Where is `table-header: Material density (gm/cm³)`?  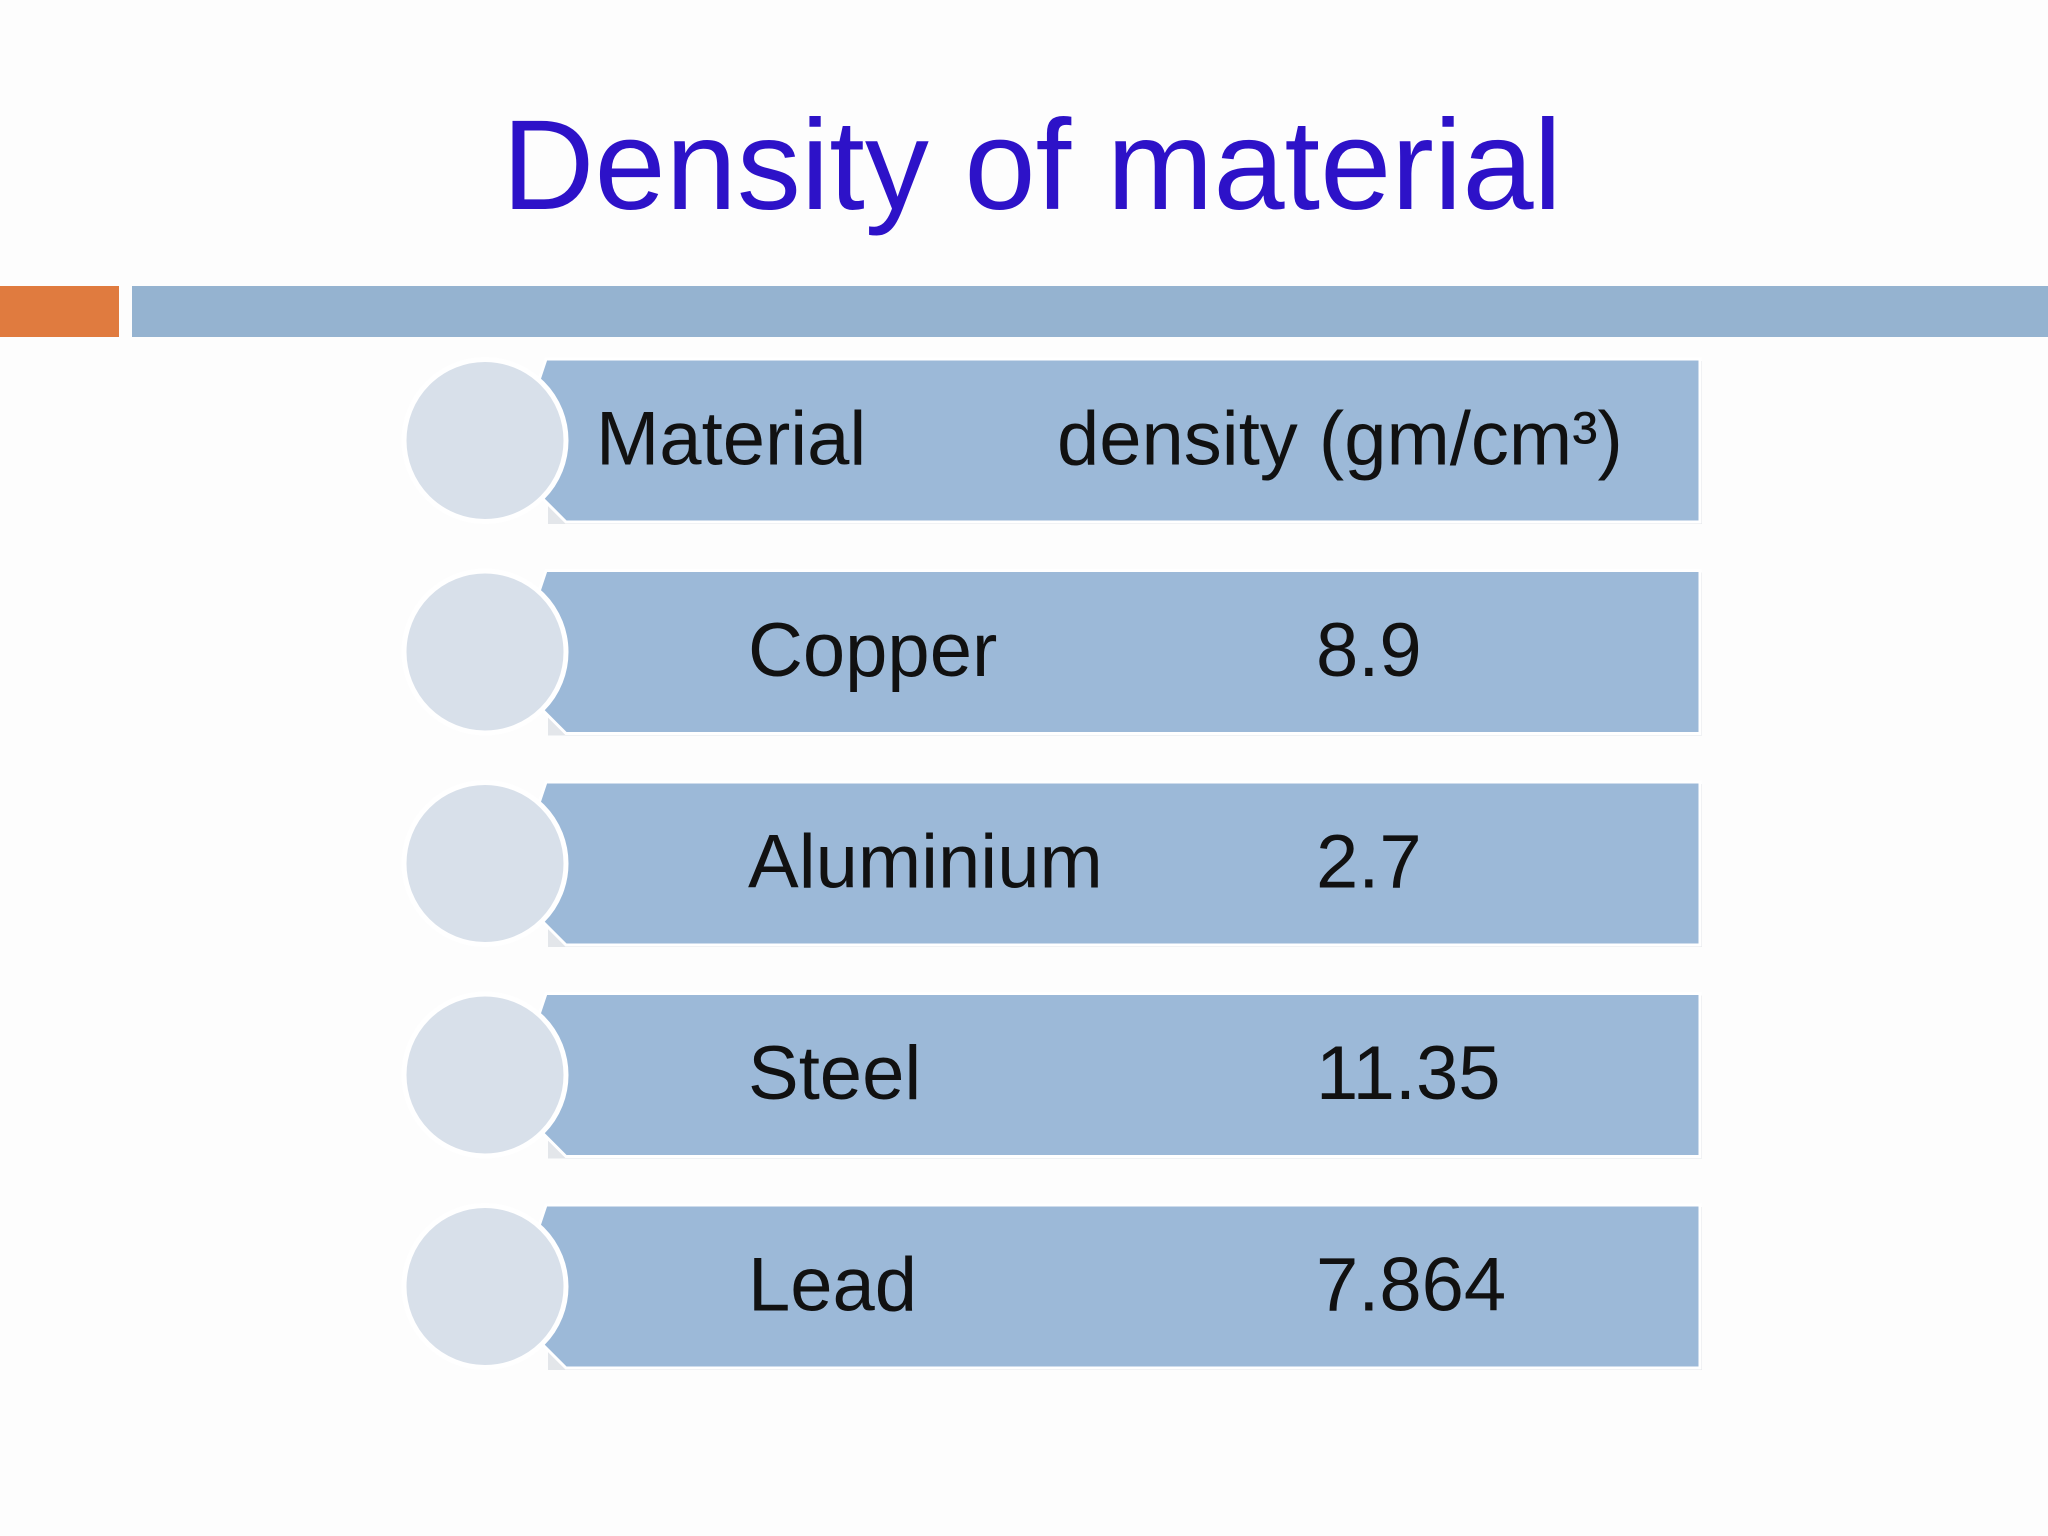 table-header: Material density (gm/cm³) is located at coordinates (1051, 440).